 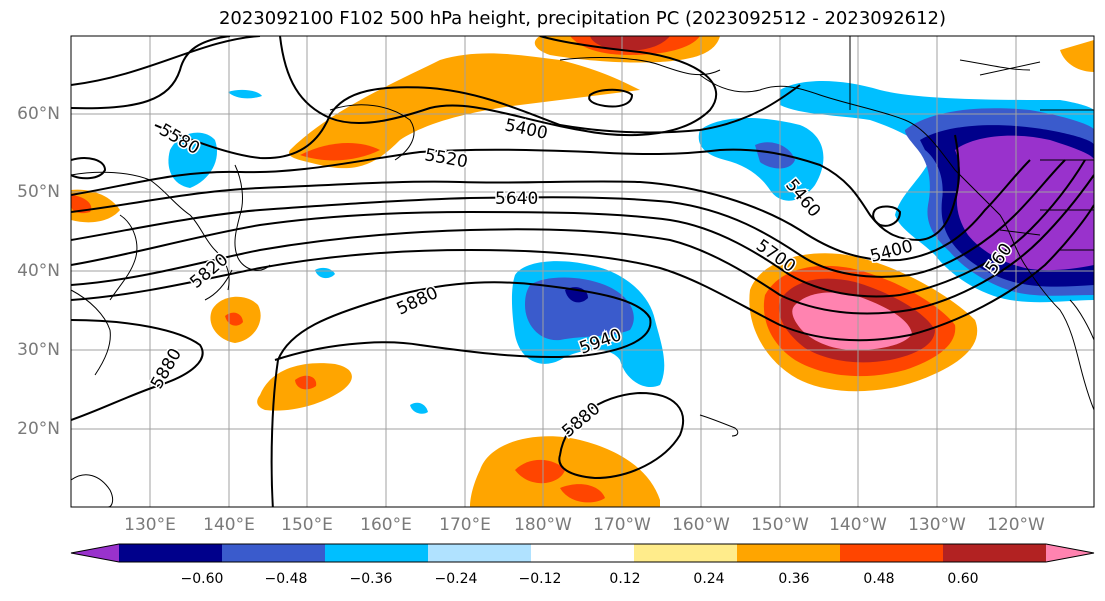 What do you see at coordinates (386, 525) in the screenshot?
I see `lon-label: 160°E` at bounding box center [386, 525].